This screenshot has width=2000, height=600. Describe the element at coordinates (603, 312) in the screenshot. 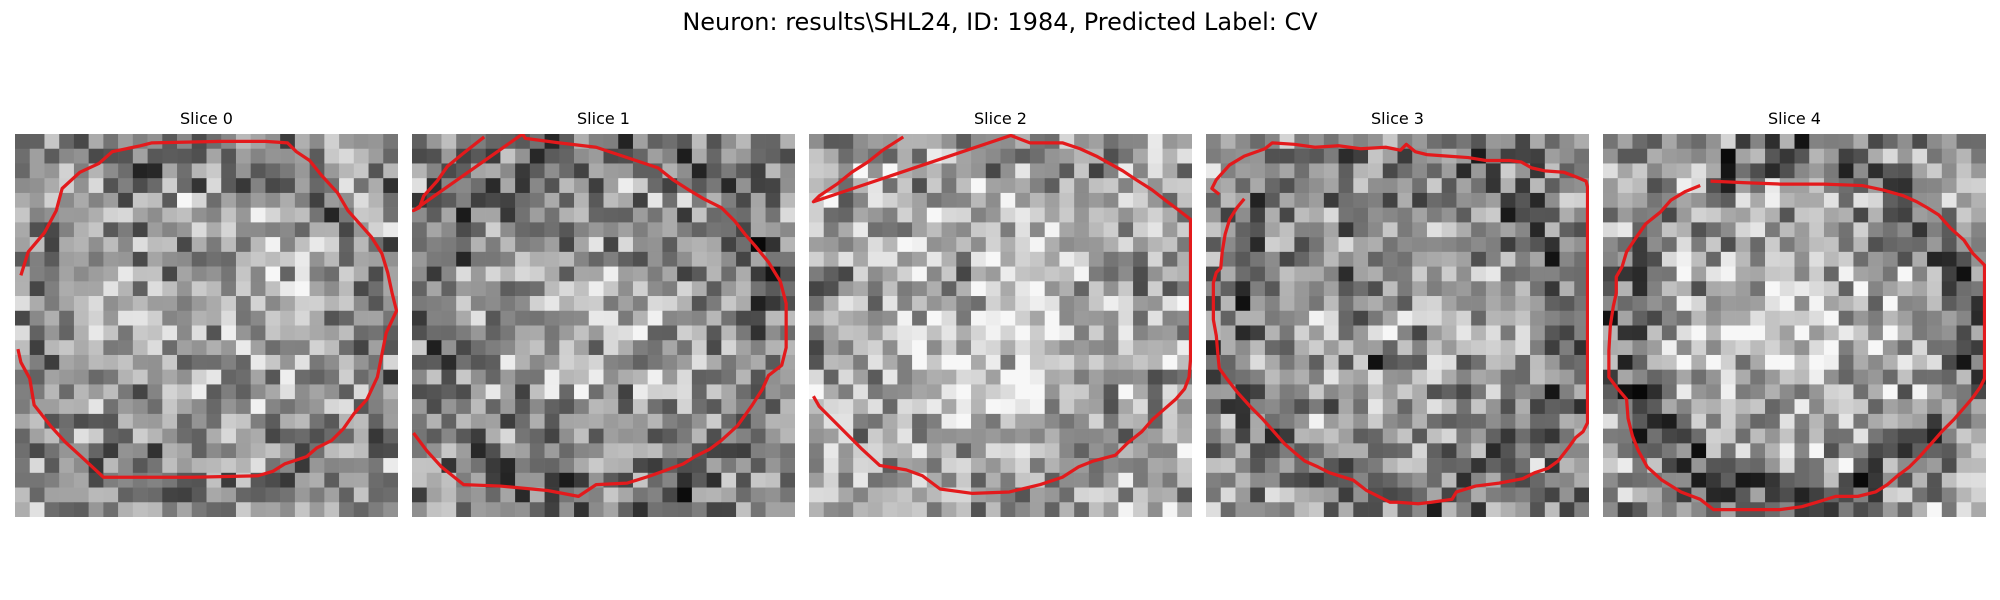

I see `slice-panel-1: Slice 1` at that location.